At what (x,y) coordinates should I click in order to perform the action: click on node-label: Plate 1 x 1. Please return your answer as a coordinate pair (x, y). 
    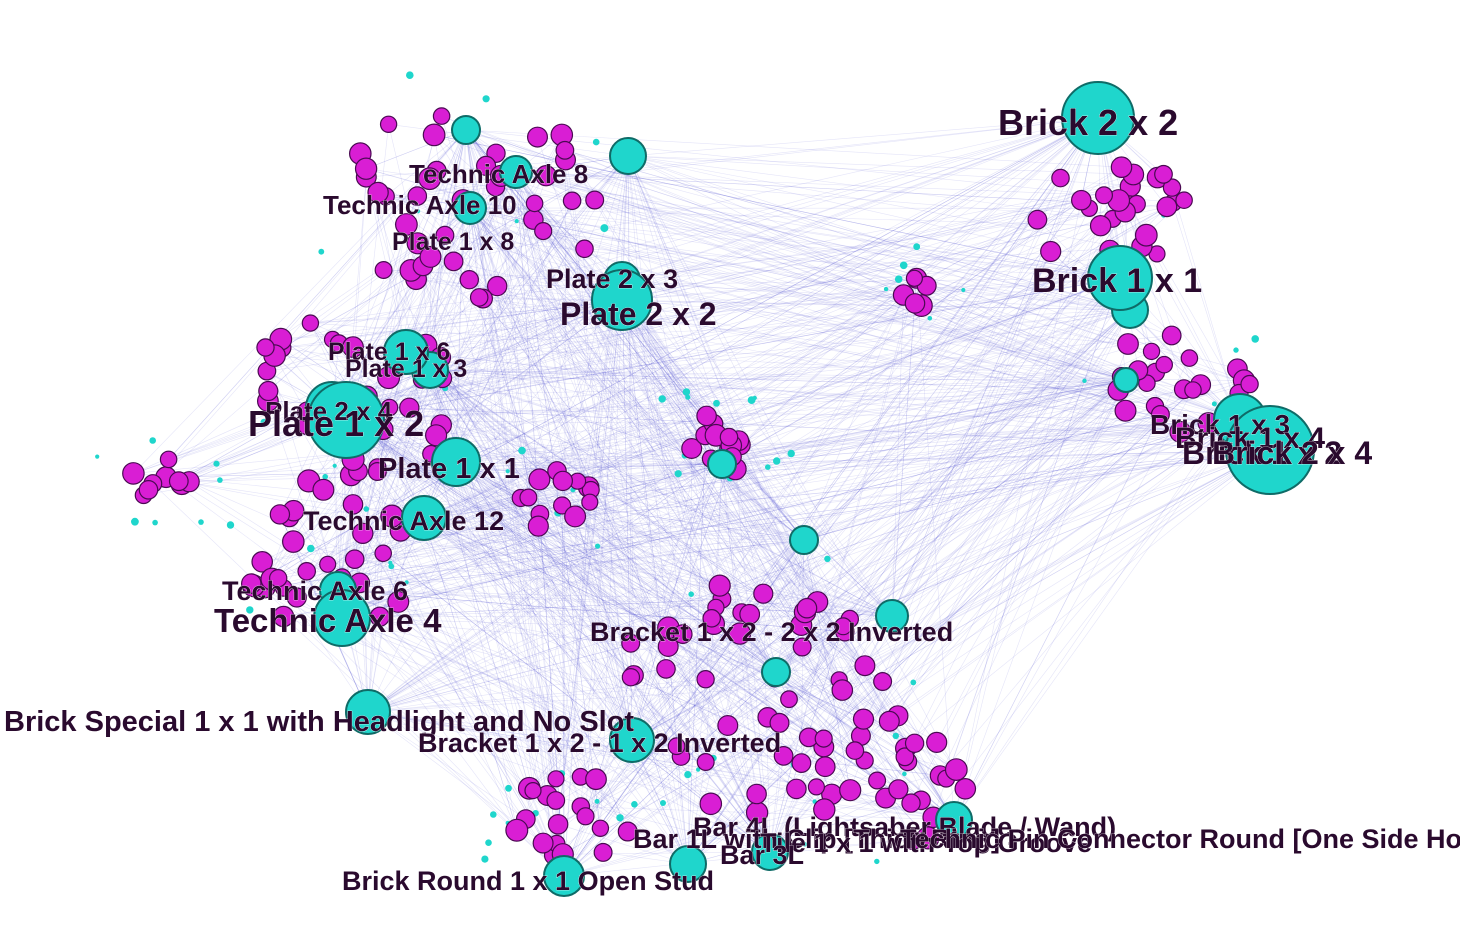
    Looking at the image, I should click on (449, 469).